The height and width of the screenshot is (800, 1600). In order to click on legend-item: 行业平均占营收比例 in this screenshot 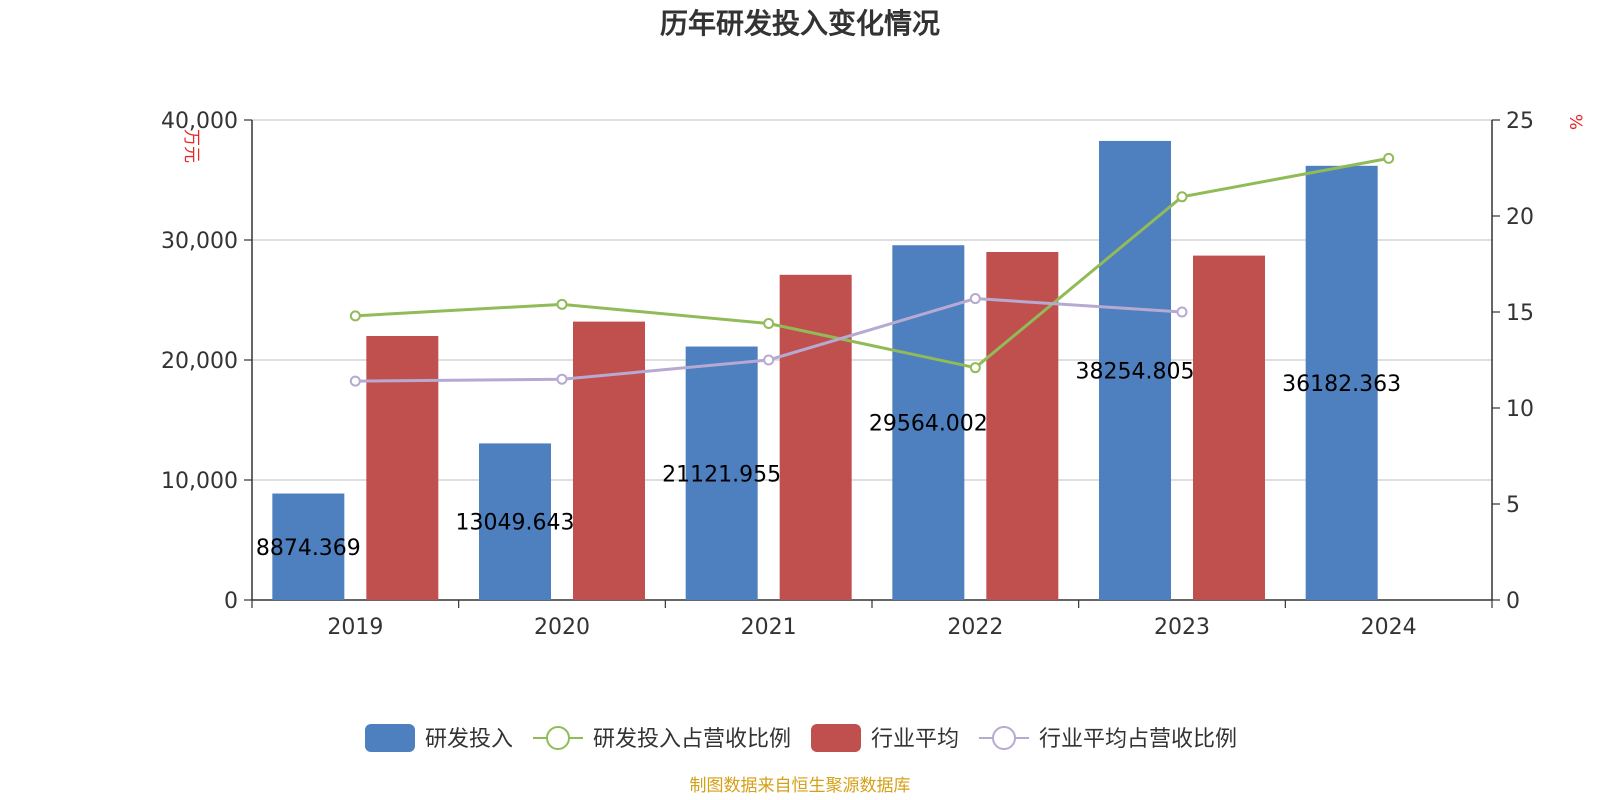, I will do `click(1108, 739)`.